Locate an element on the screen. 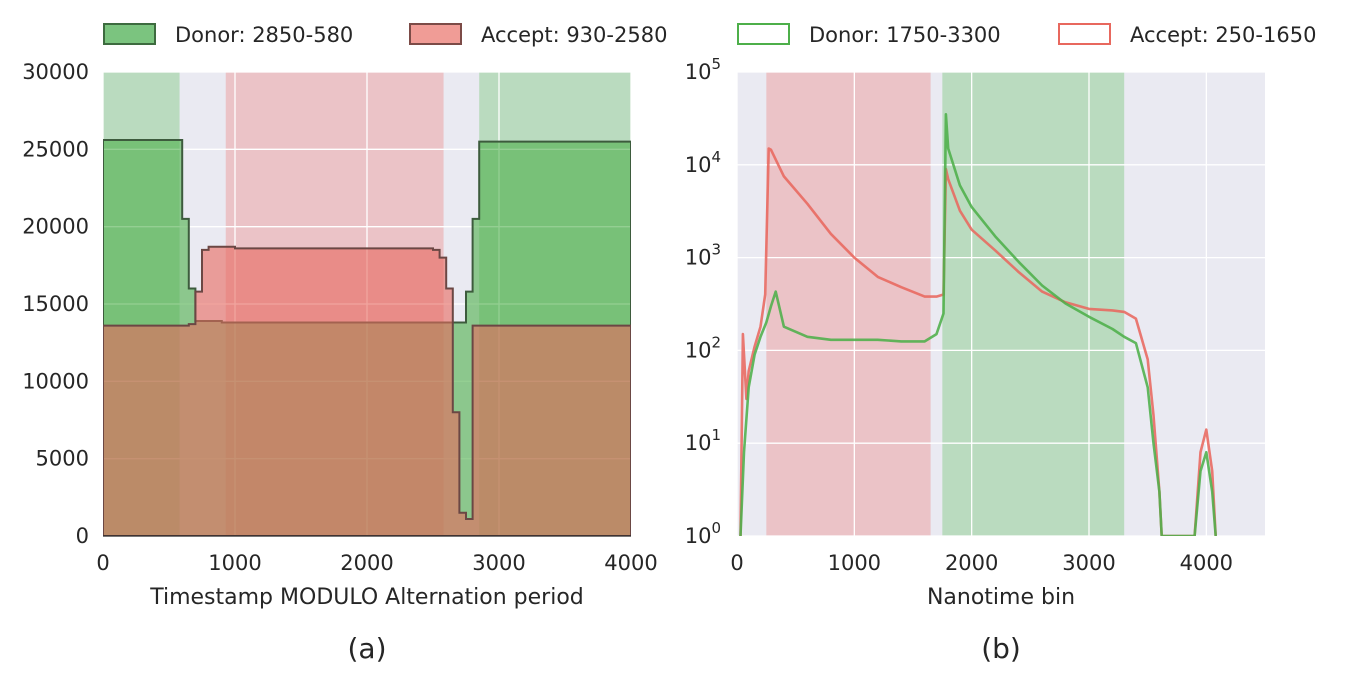 The height and width of the screenshot is (680, 1348). panel-b-caption: (b) is located at coordinates (1001, 648).